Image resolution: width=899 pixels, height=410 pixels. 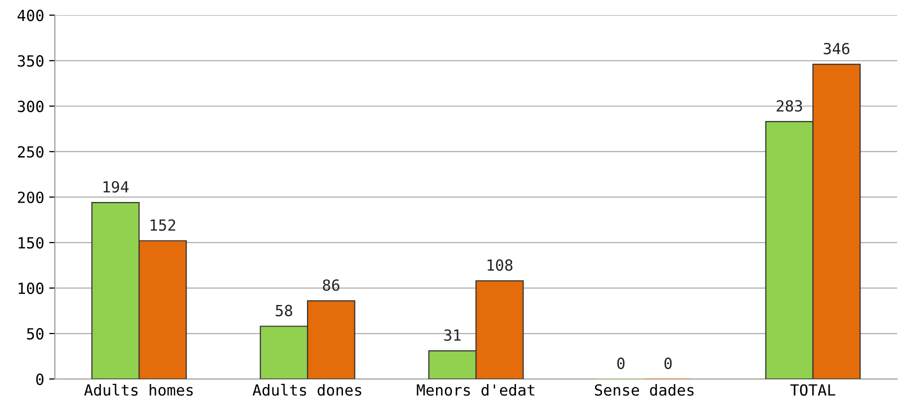 What do you see at coordinates (163, 225) in the screenshot?
I see `data-label: 152` at bounding box center [163, 225].